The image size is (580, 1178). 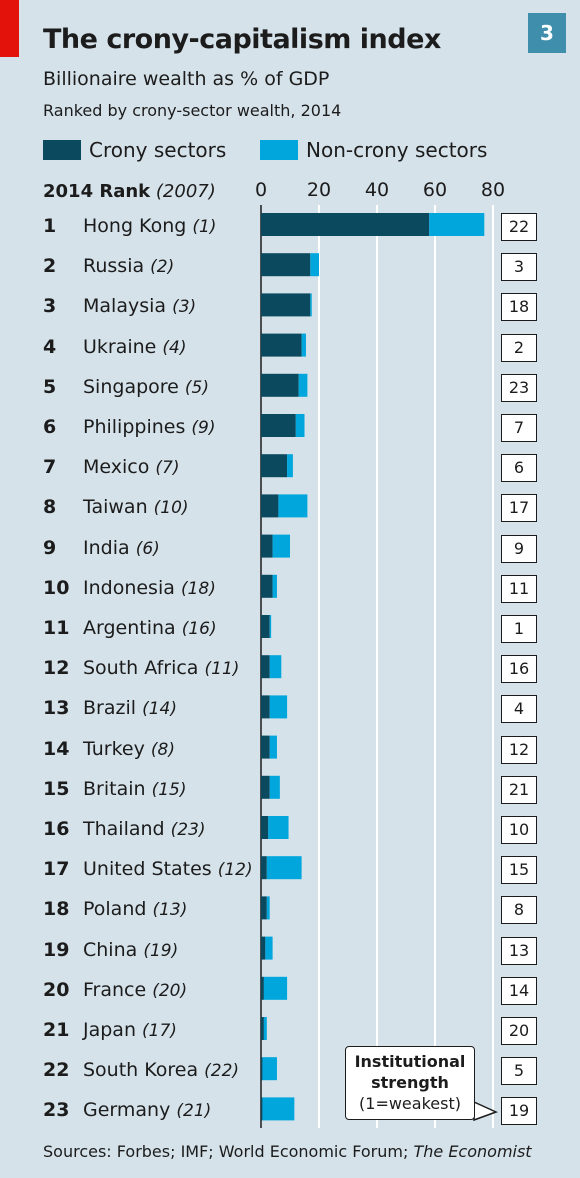 I want to click on institutional-strength-value: 7, so click(x=519, y=428).